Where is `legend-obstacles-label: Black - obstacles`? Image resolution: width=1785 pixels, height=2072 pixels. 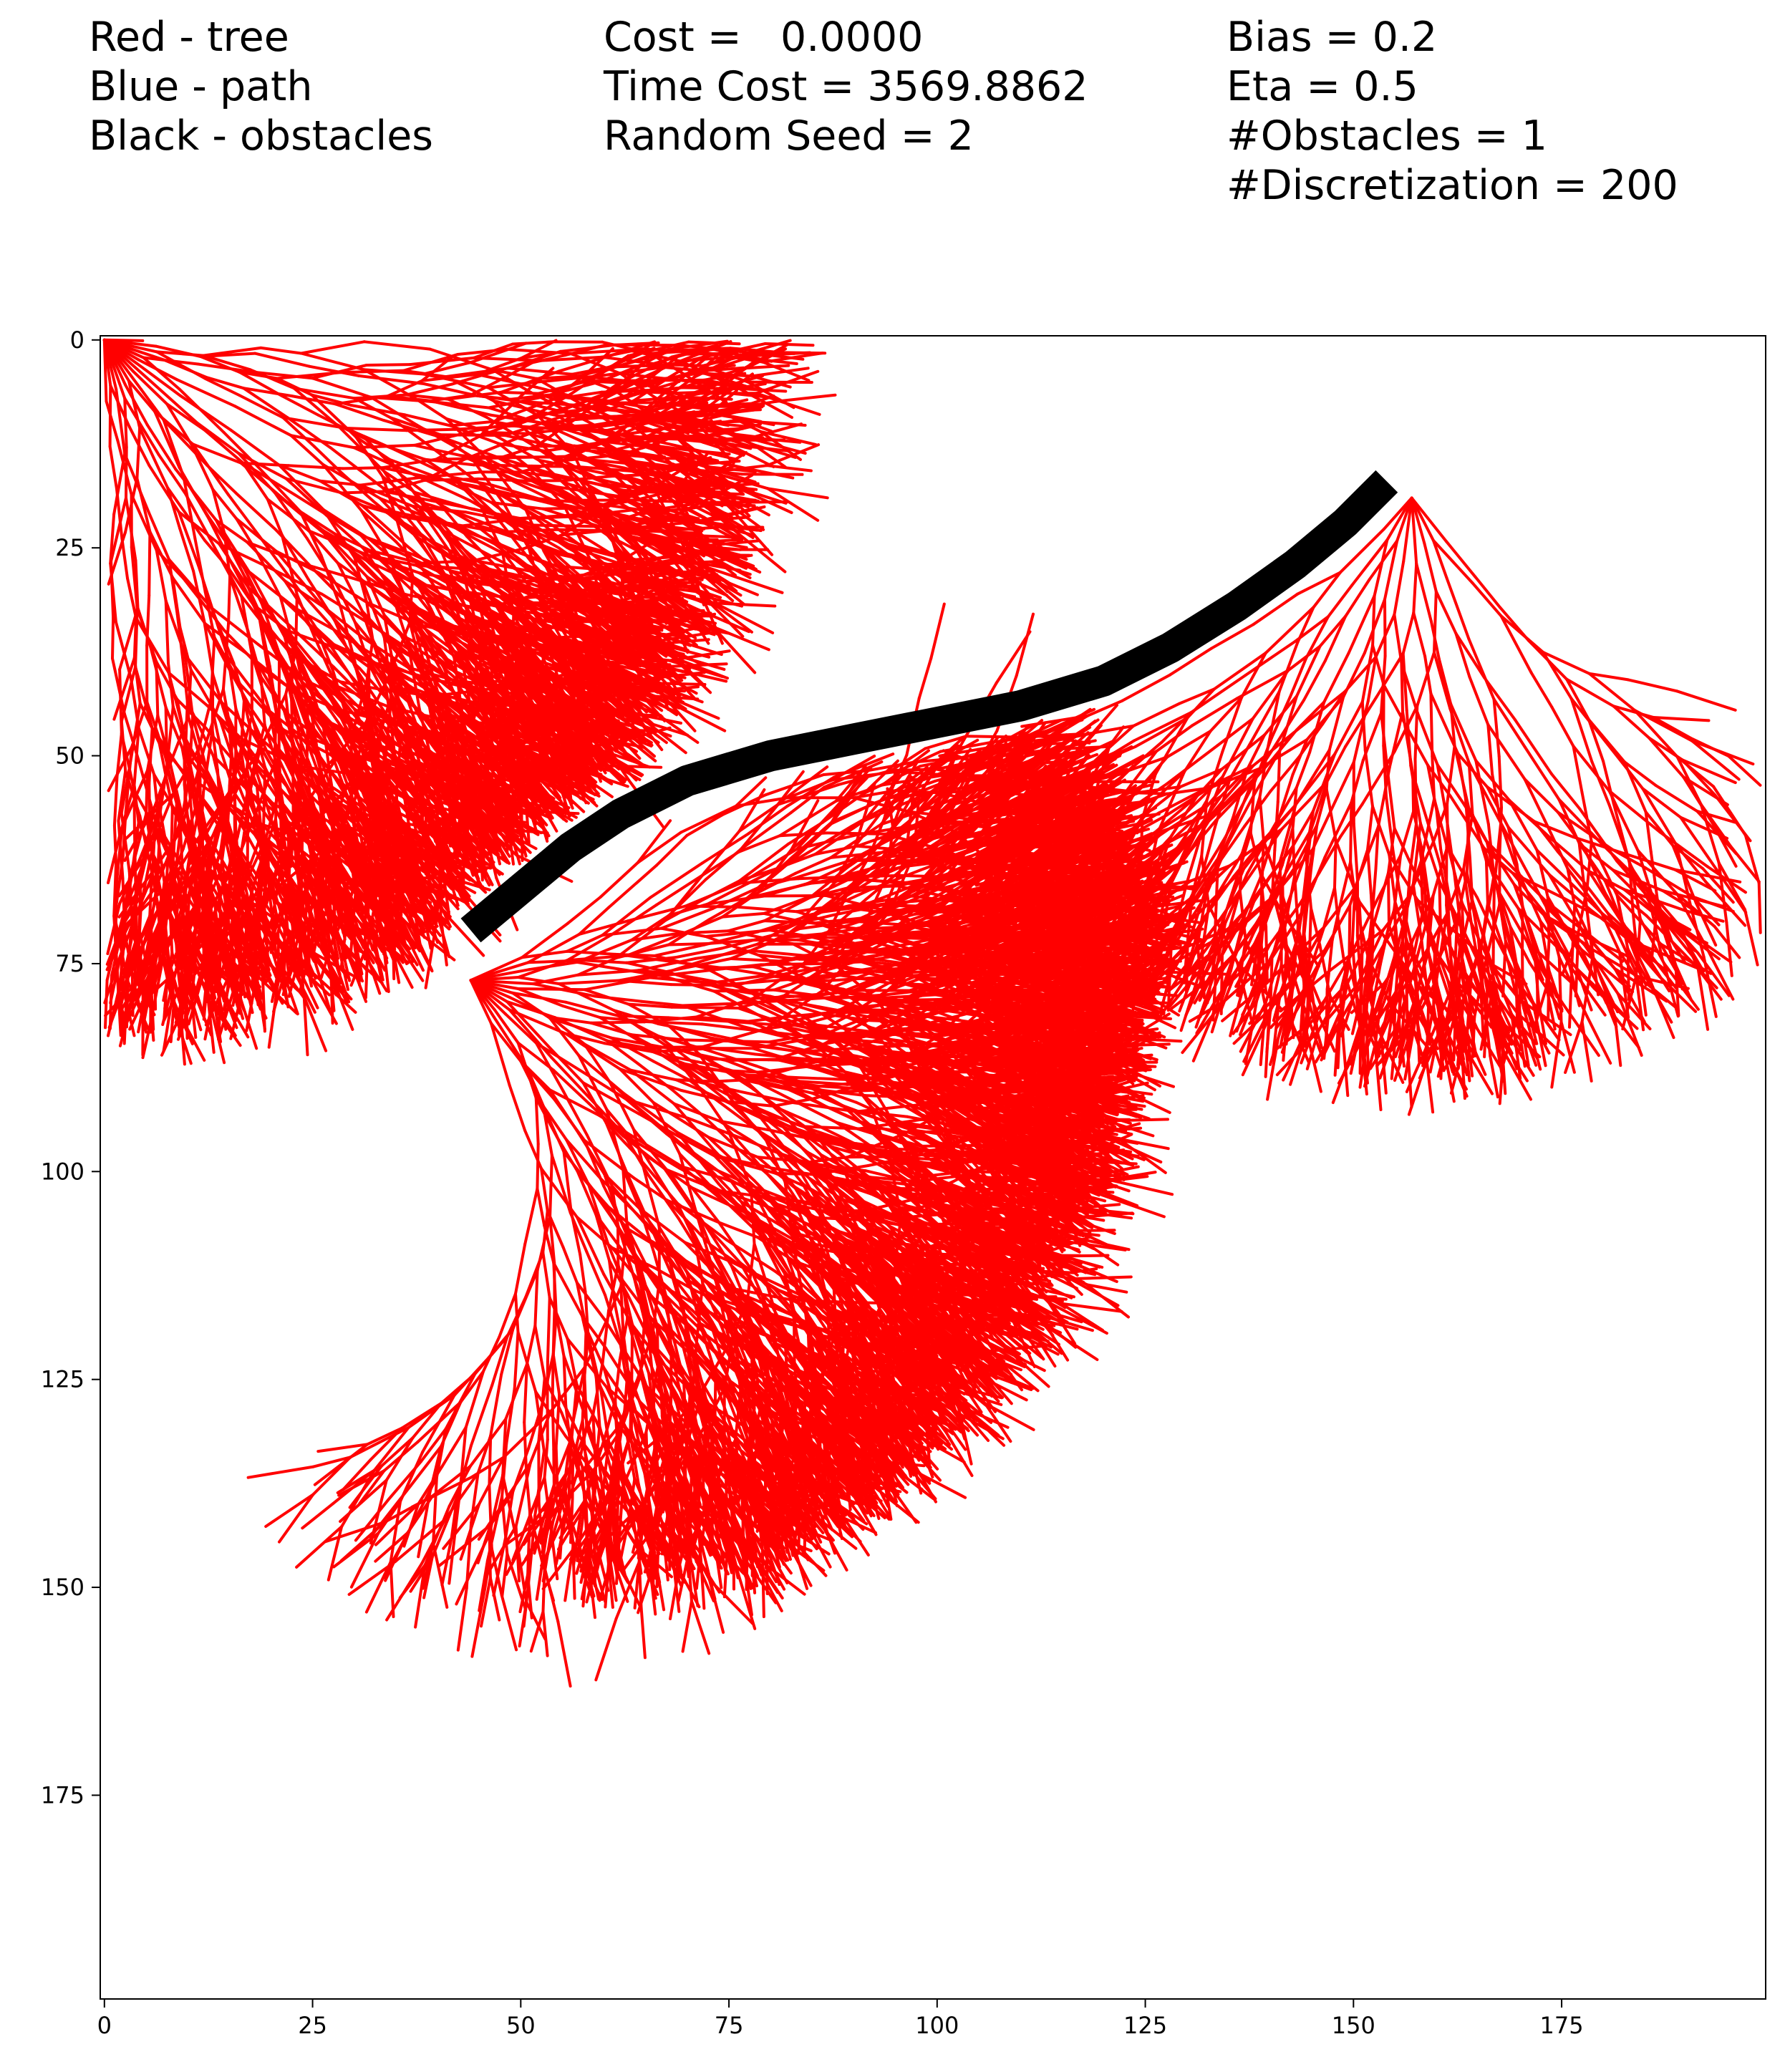
legend-obstacles-label: Black - obstacles is located at coordinates (261, 136).